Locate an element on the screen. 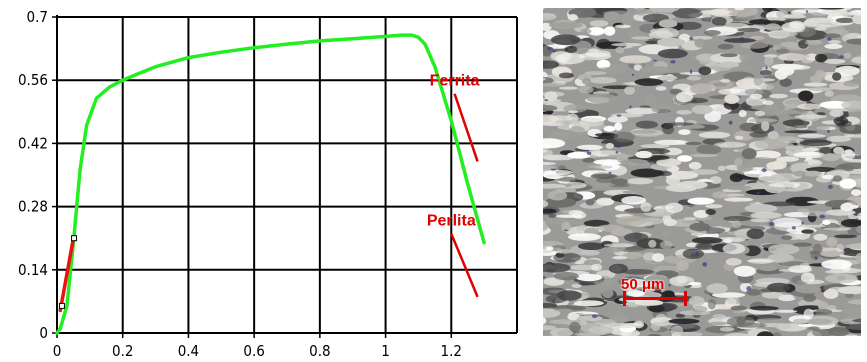 The image size is (867, 362). y-tick-label: 0.42 is located at coordinates (33, 143).